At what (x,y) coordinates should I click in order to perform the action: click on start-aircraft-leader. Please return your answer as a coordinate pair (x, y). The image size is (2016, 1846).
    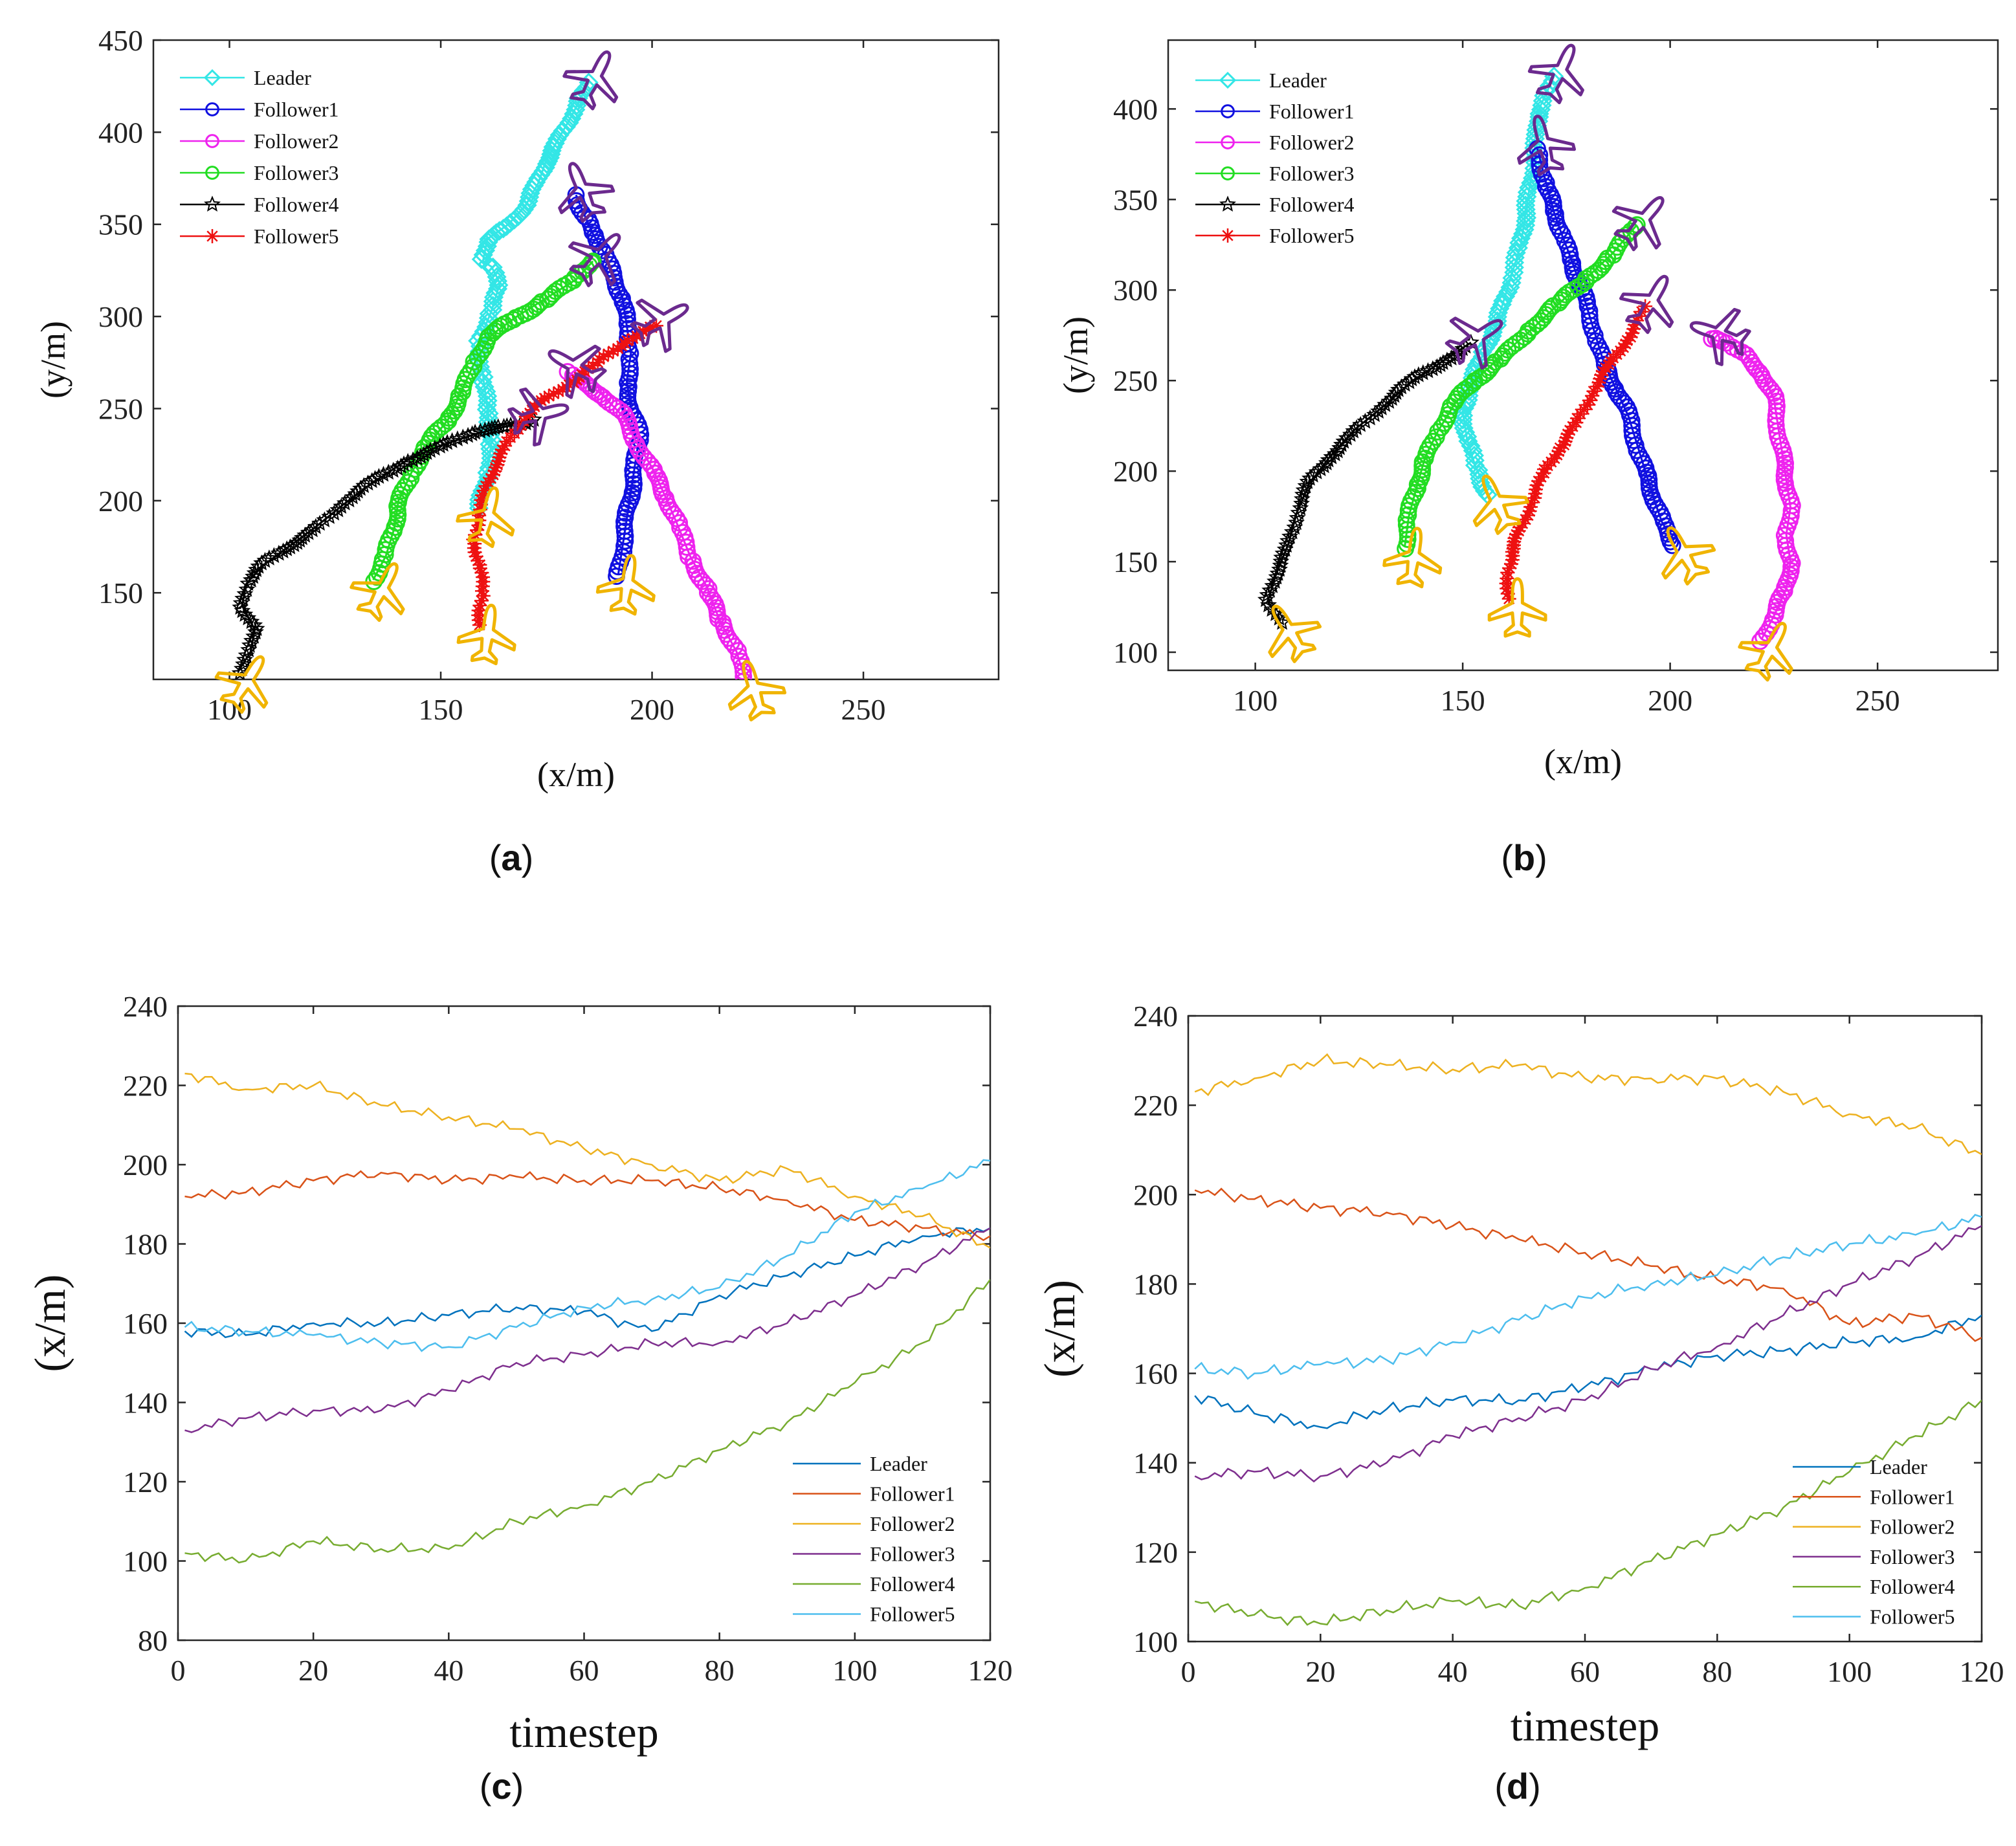
    Looking at the image, I should click on (1500, 505).